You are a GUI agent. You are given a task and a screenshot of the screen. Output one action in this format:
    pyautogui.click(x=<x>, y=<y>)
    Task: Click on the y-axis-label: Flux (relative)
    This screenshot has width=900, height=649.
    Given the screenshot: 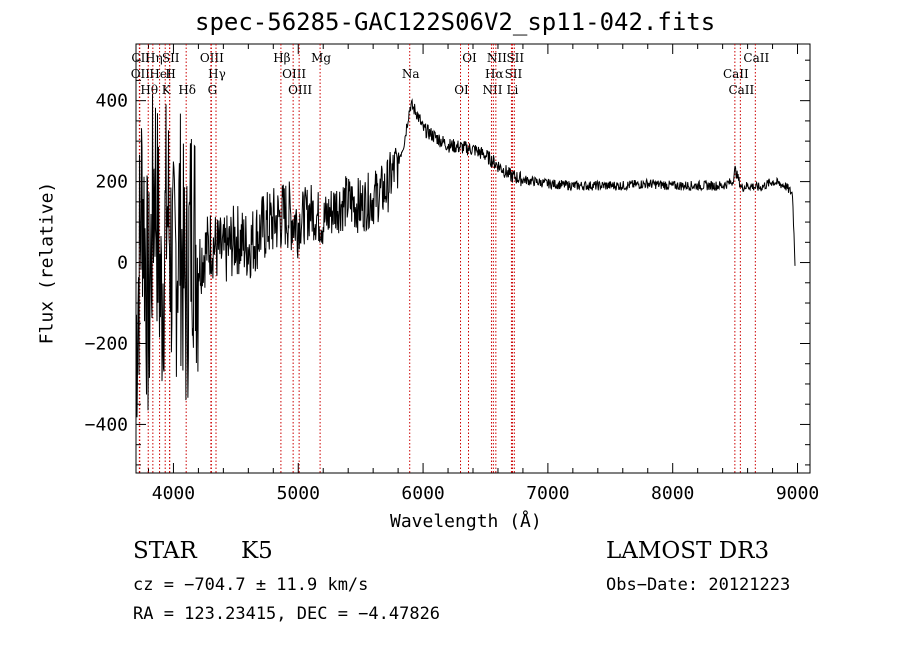 What is the action you would take?
    pyautogui.click(x=47, y=263)
    